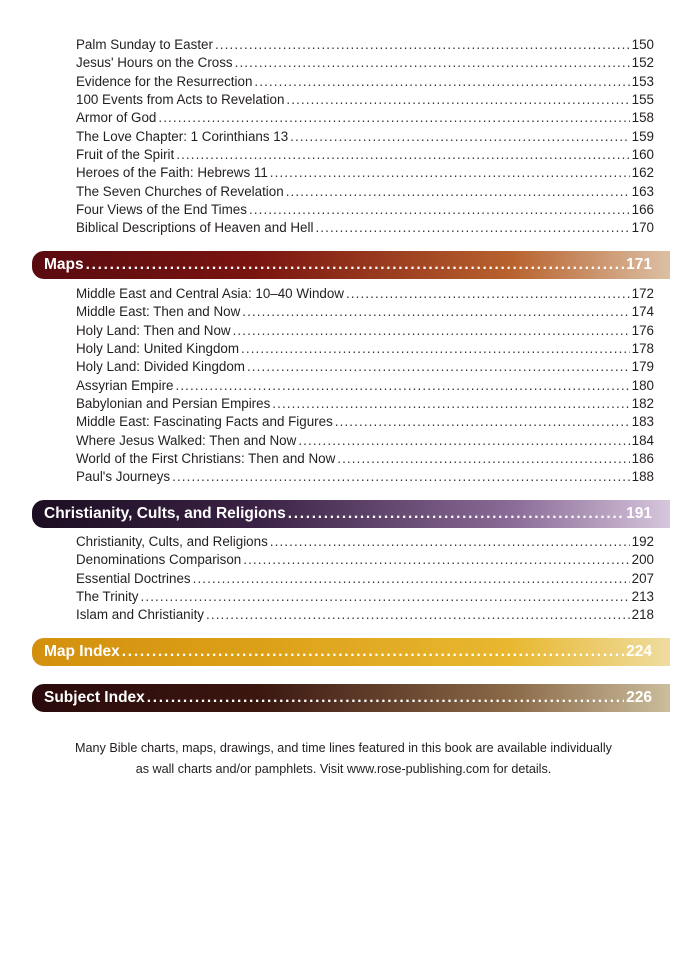 The height and width of the screenshot is (953, 687). I want to click on entry-title: Holy Land: Then and Now, so click(153, 330).